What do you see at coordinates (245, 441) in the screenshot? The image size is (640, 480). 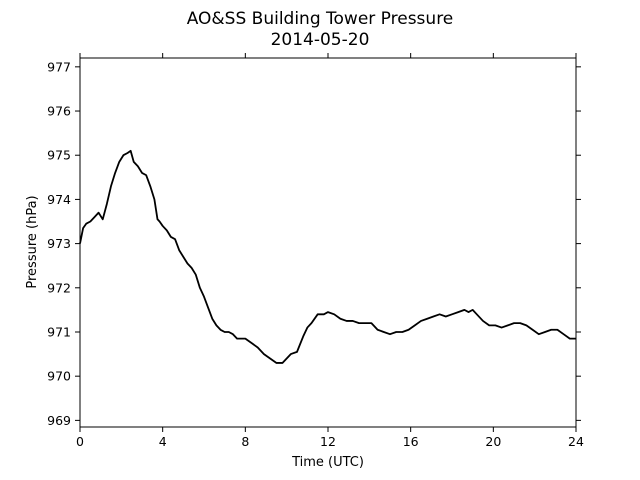 I see `x-tick-label: 8` at bounding box center [245, 441].